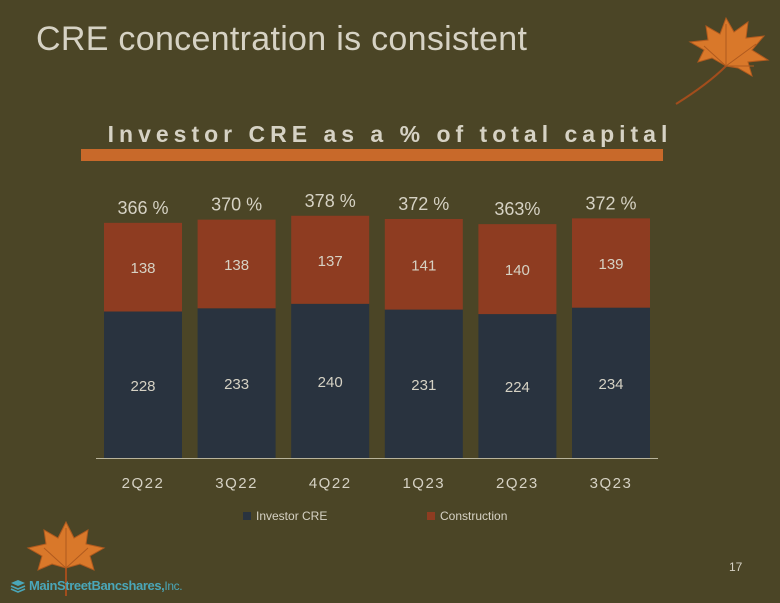 Image resolution: width=780 pixels, height=603 pixels. I want to click on title-rule, so click(372, 155).